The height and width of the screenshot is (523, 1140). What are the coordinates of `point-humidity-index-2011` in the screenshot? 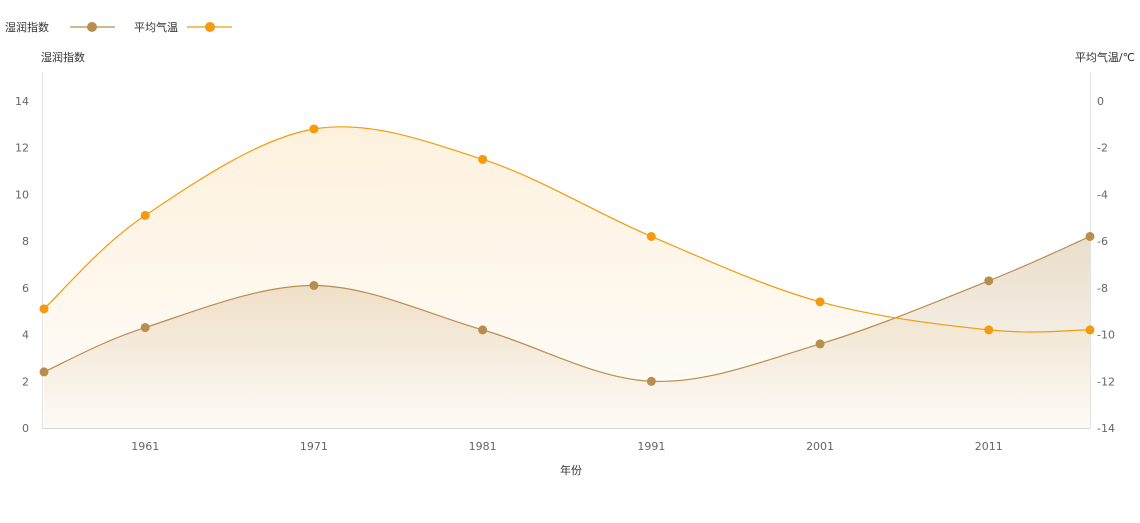 It's located at (989, 281).